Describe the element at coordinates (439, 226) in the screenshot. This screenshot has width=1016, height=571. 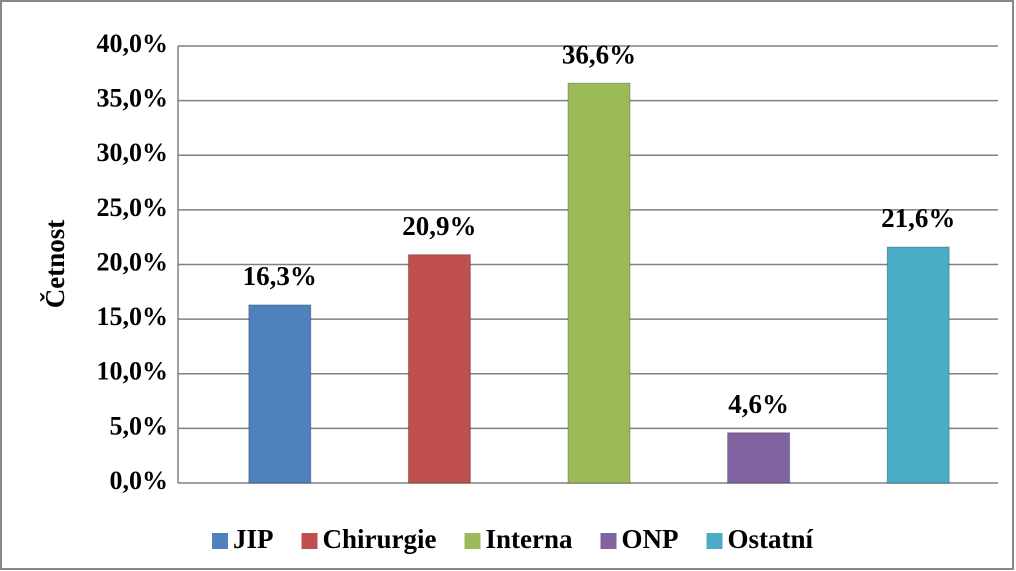
I see `value-label: 20,9%` at that location.